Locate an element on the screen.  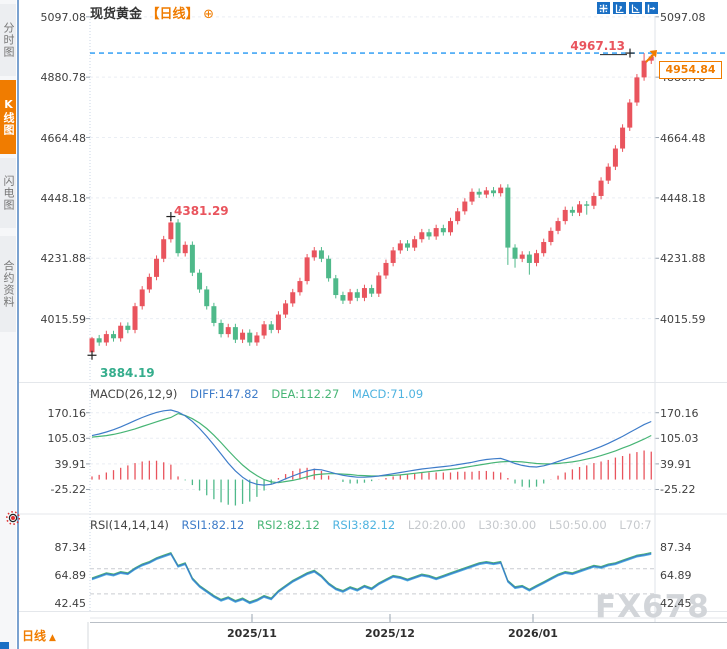
rsi-l30-value: L30:30.00 is located at coordinates (507, 525).